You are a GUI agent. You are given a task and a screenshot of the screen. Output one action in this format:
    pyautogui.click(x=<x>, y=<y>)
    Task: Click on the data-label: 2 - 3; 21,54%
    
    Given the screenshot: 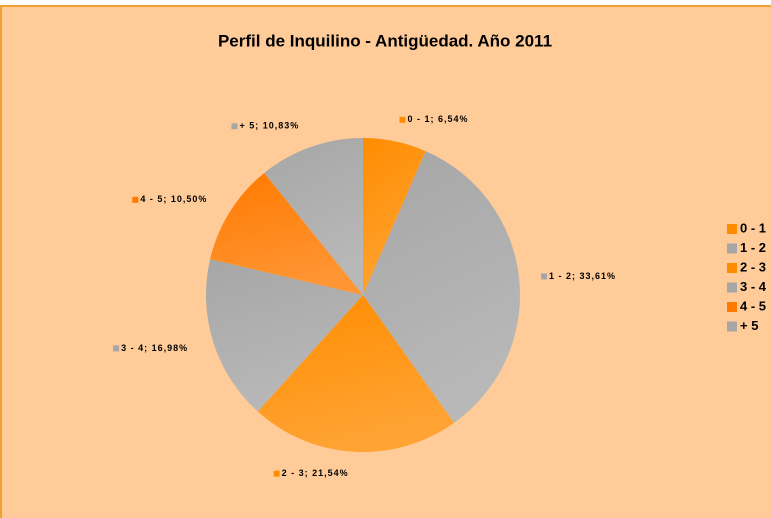 What is the action you would take?
    pyautogui.click(x=315, y=473)
    